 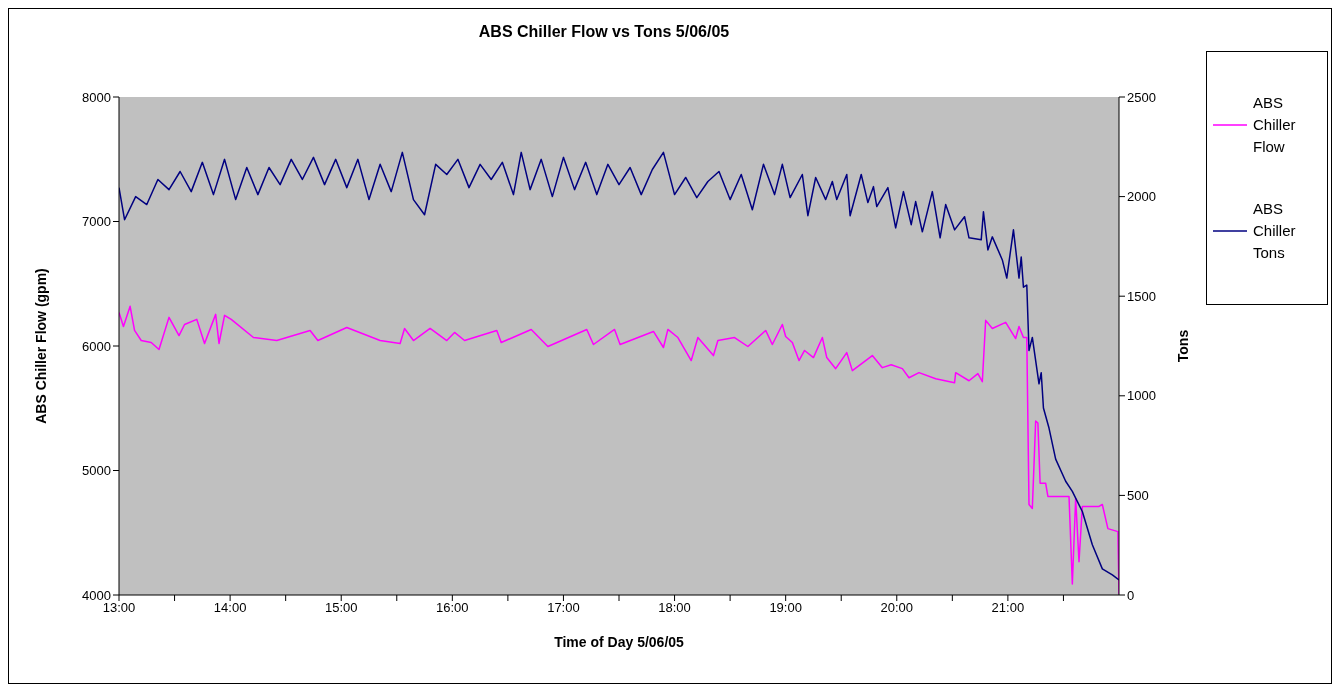 I want to click on x-tick-label: 17:00, so click(x=563, y=608).